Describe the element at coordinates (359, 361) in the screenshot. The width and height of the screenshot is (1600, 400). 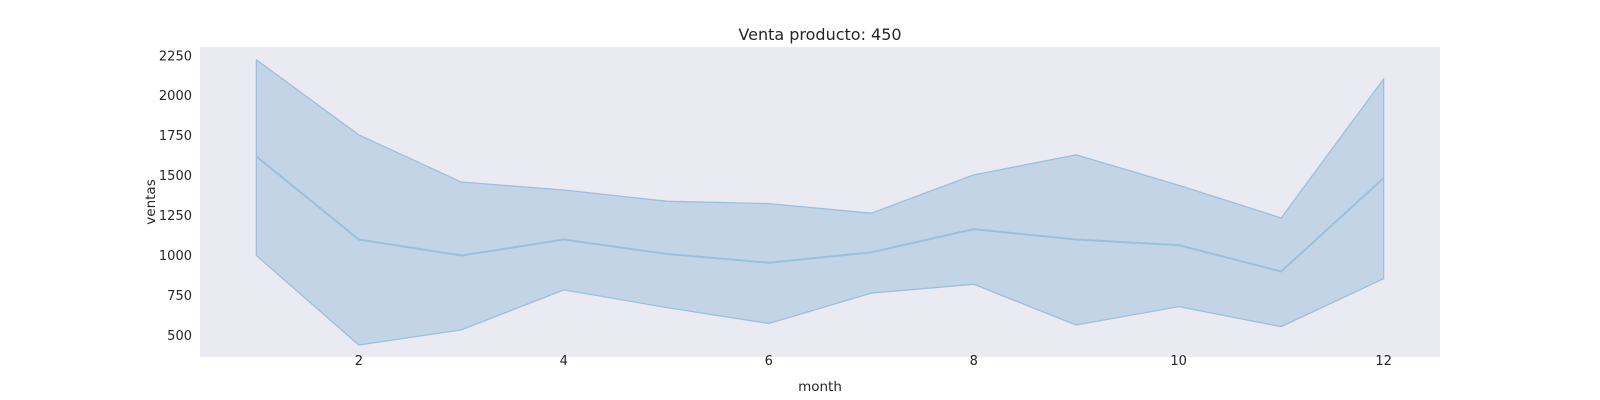
I see `x-tick-label: 2` at that location.